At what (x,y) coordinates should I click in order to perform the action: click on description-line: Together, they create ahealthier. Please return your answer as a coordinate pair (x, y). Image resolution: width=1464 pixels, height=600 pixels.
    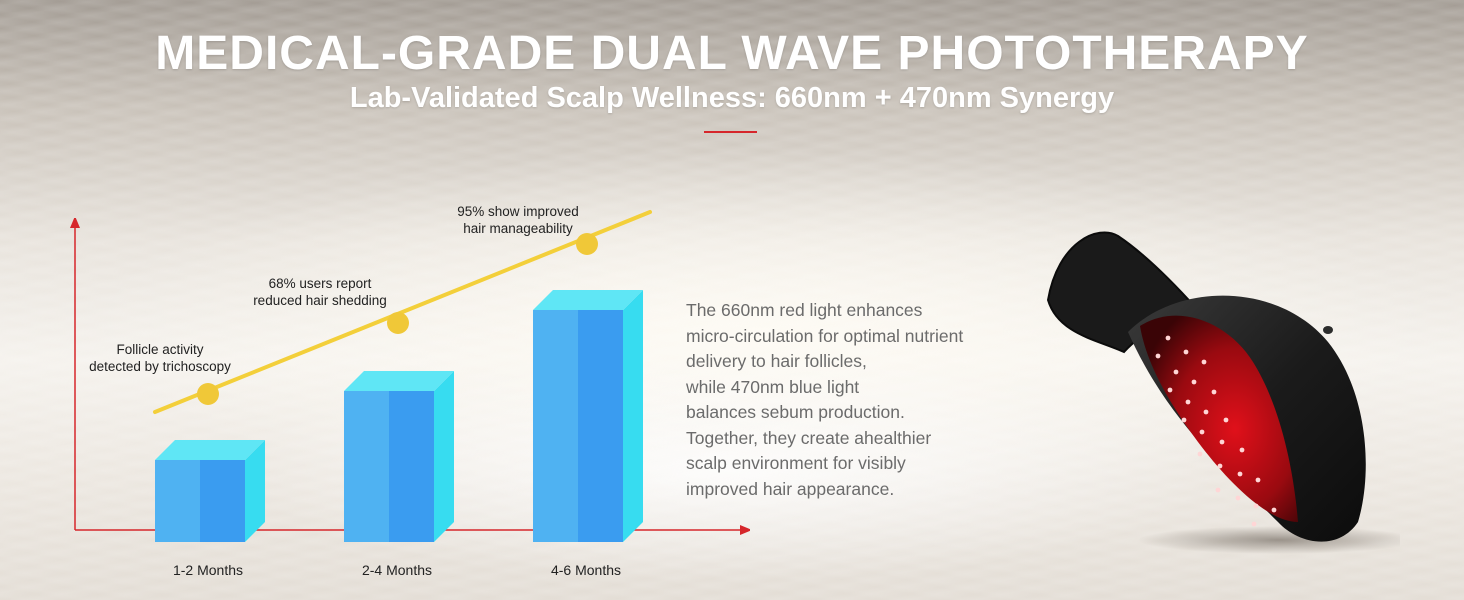
    Looking at the image, I should click on (809, 437).